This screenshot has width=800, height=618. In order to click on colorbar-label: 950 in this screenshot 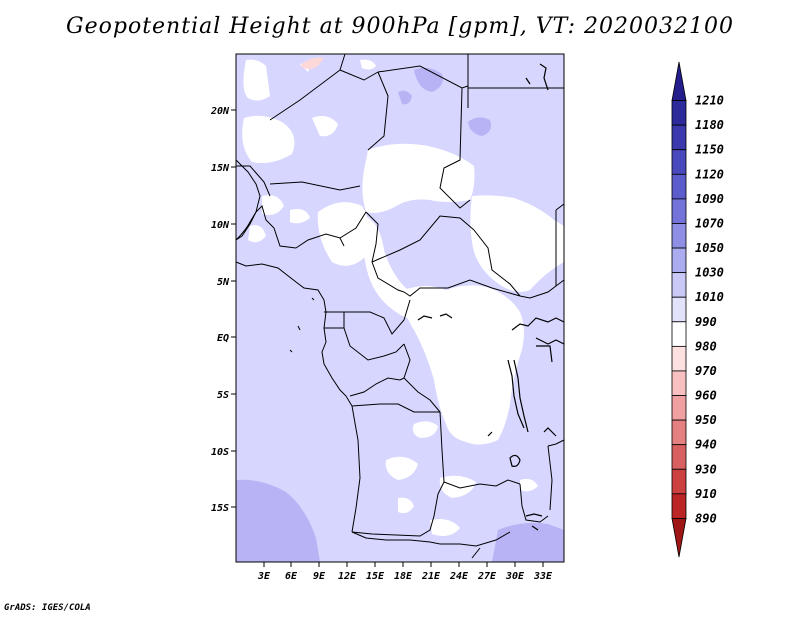, I will do `click(706, 420)`.